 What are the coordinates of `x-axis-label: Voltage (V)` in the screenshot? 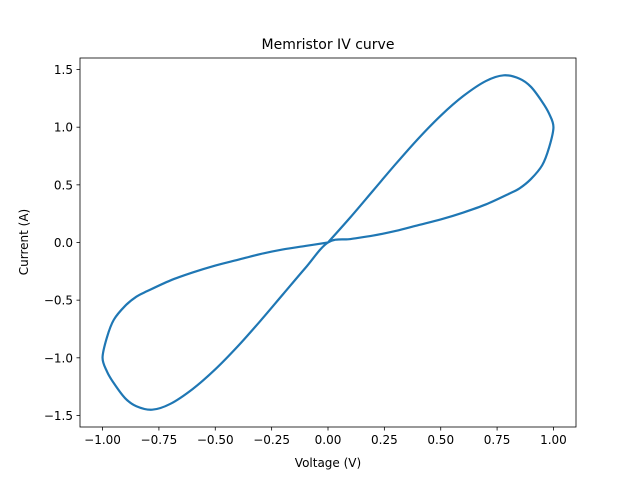 It's located at (328, 463).